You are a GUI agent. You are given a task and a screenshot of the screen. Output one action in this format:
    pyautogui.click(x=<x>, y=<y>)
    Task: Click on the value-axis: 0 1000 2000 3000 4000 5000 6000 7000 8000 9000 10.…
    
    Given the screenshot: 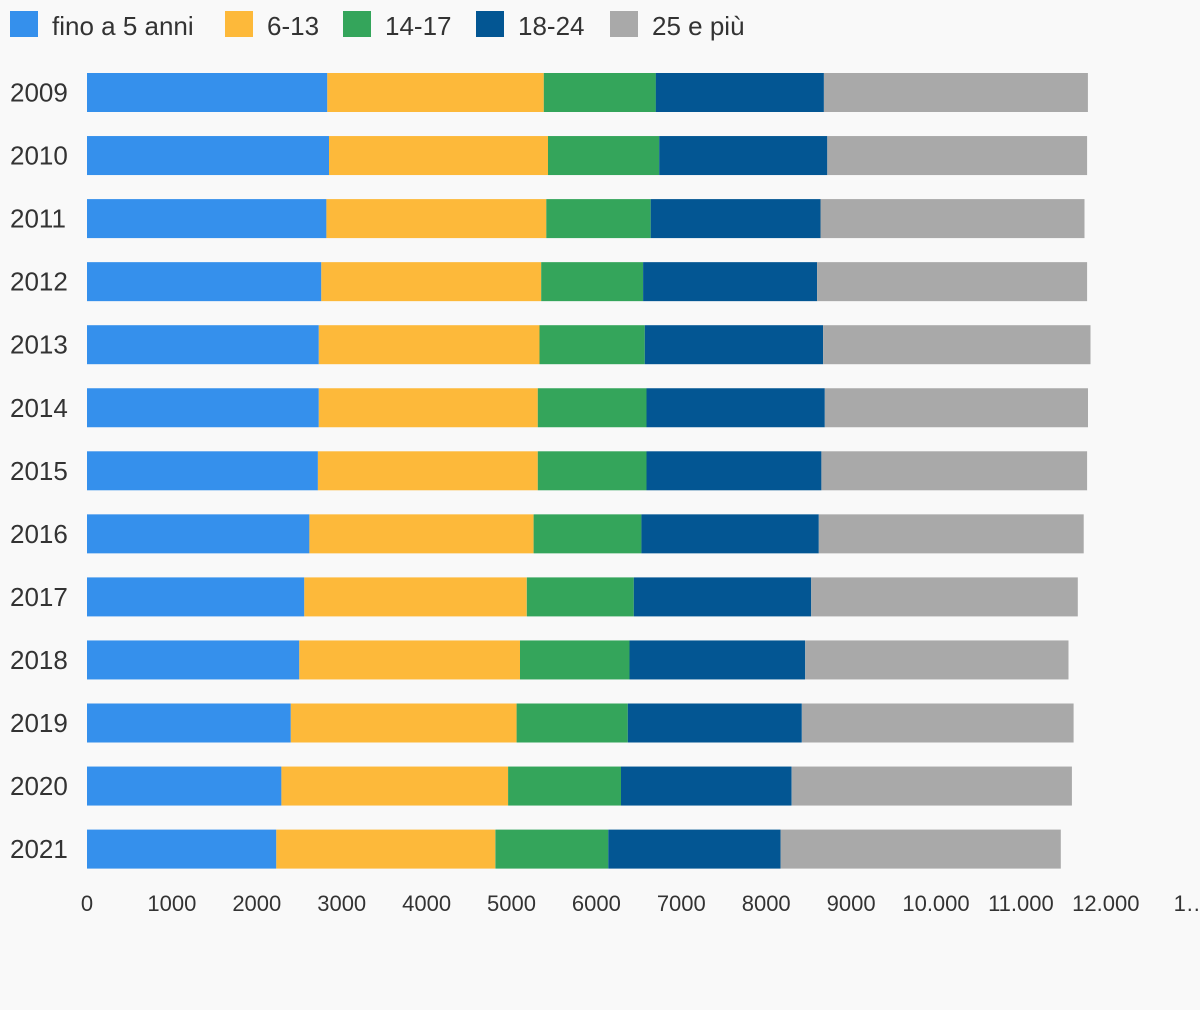 What is the action you would take?
    pyautogui.click(x=640, y=903)
    